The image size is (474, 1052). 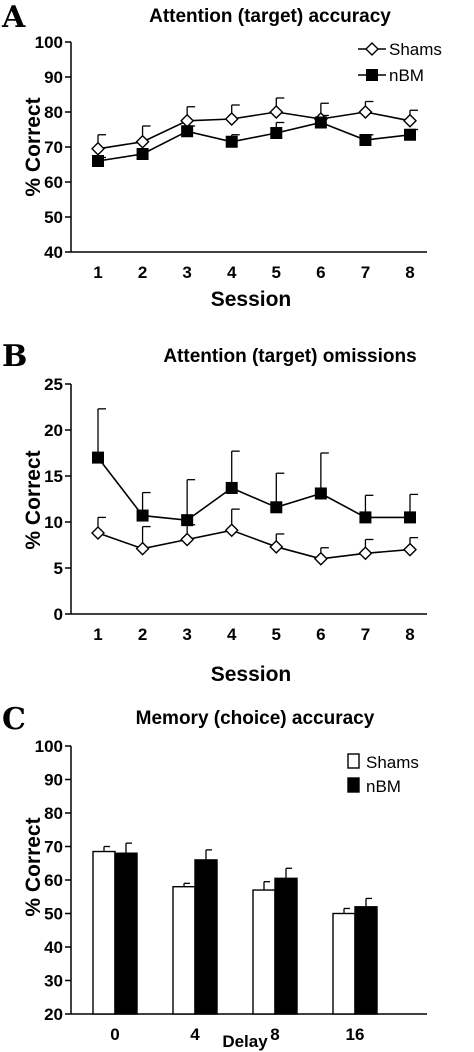 I want to click on x-tick-label: 7, so click(x=365, y=272).